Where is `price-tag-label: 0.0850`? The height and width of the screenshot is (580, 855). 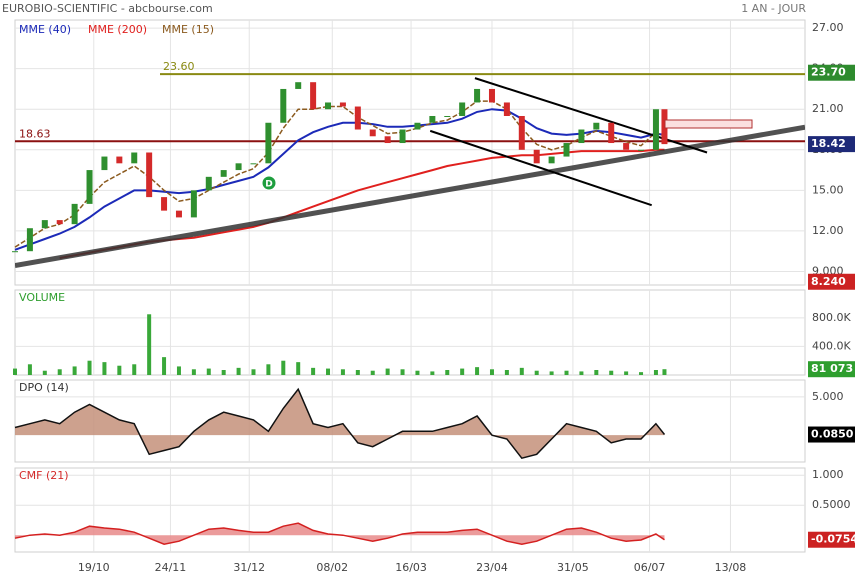 price-tag-label: 0.0850 is located at coordinates (832, 434).